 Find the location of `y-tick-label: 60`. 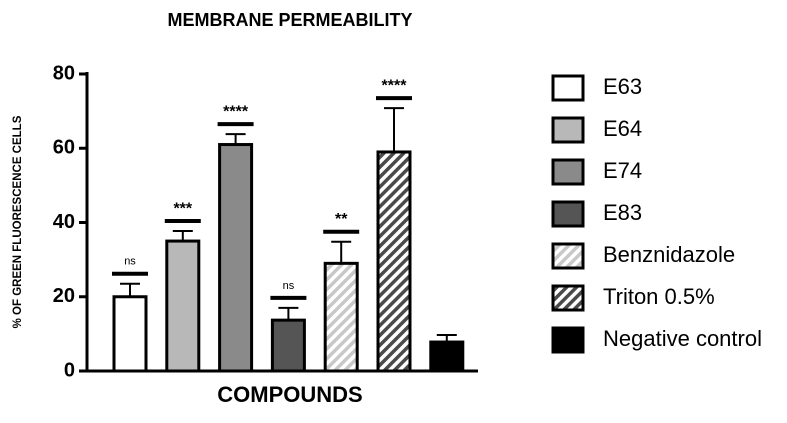

y-tick-label: 60 is located at coordinates (64, 148).